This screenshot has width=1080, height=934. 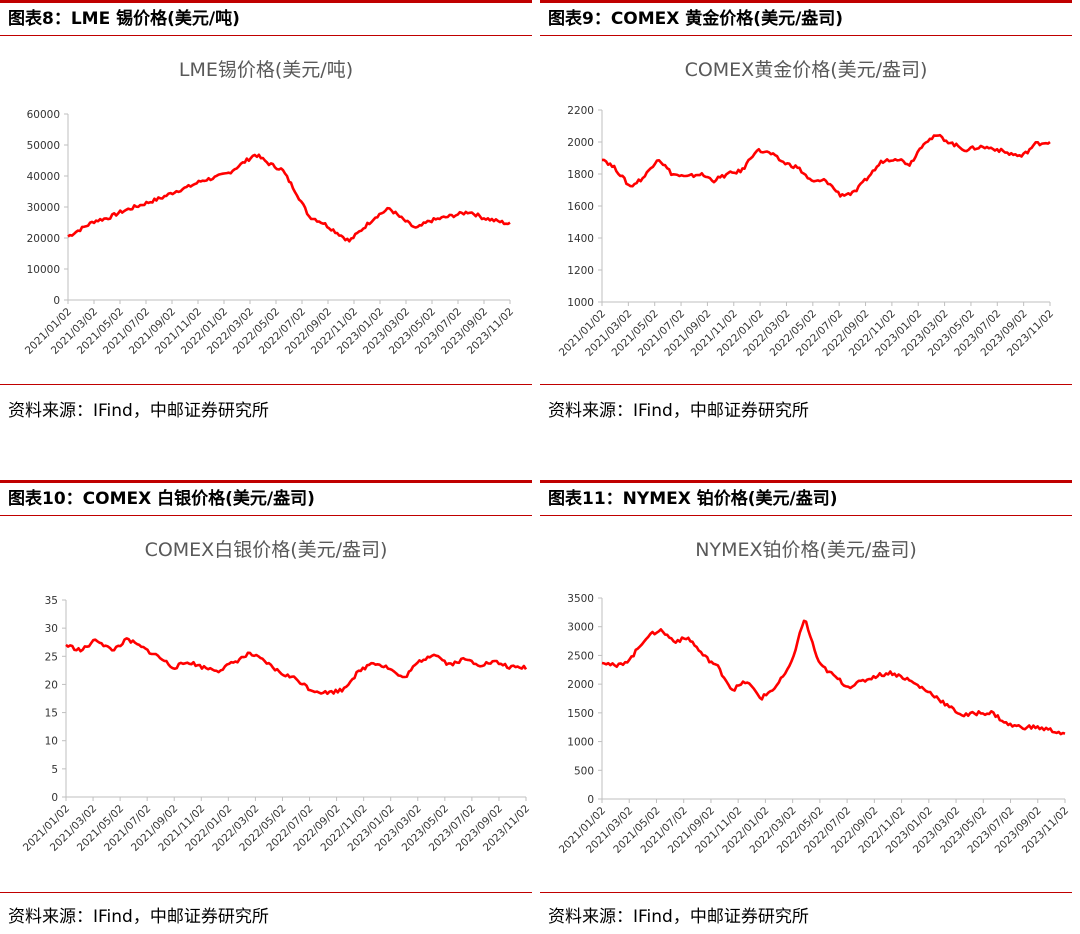 I want to click on y-tick-label: 60000, so click(x=43, y=115).